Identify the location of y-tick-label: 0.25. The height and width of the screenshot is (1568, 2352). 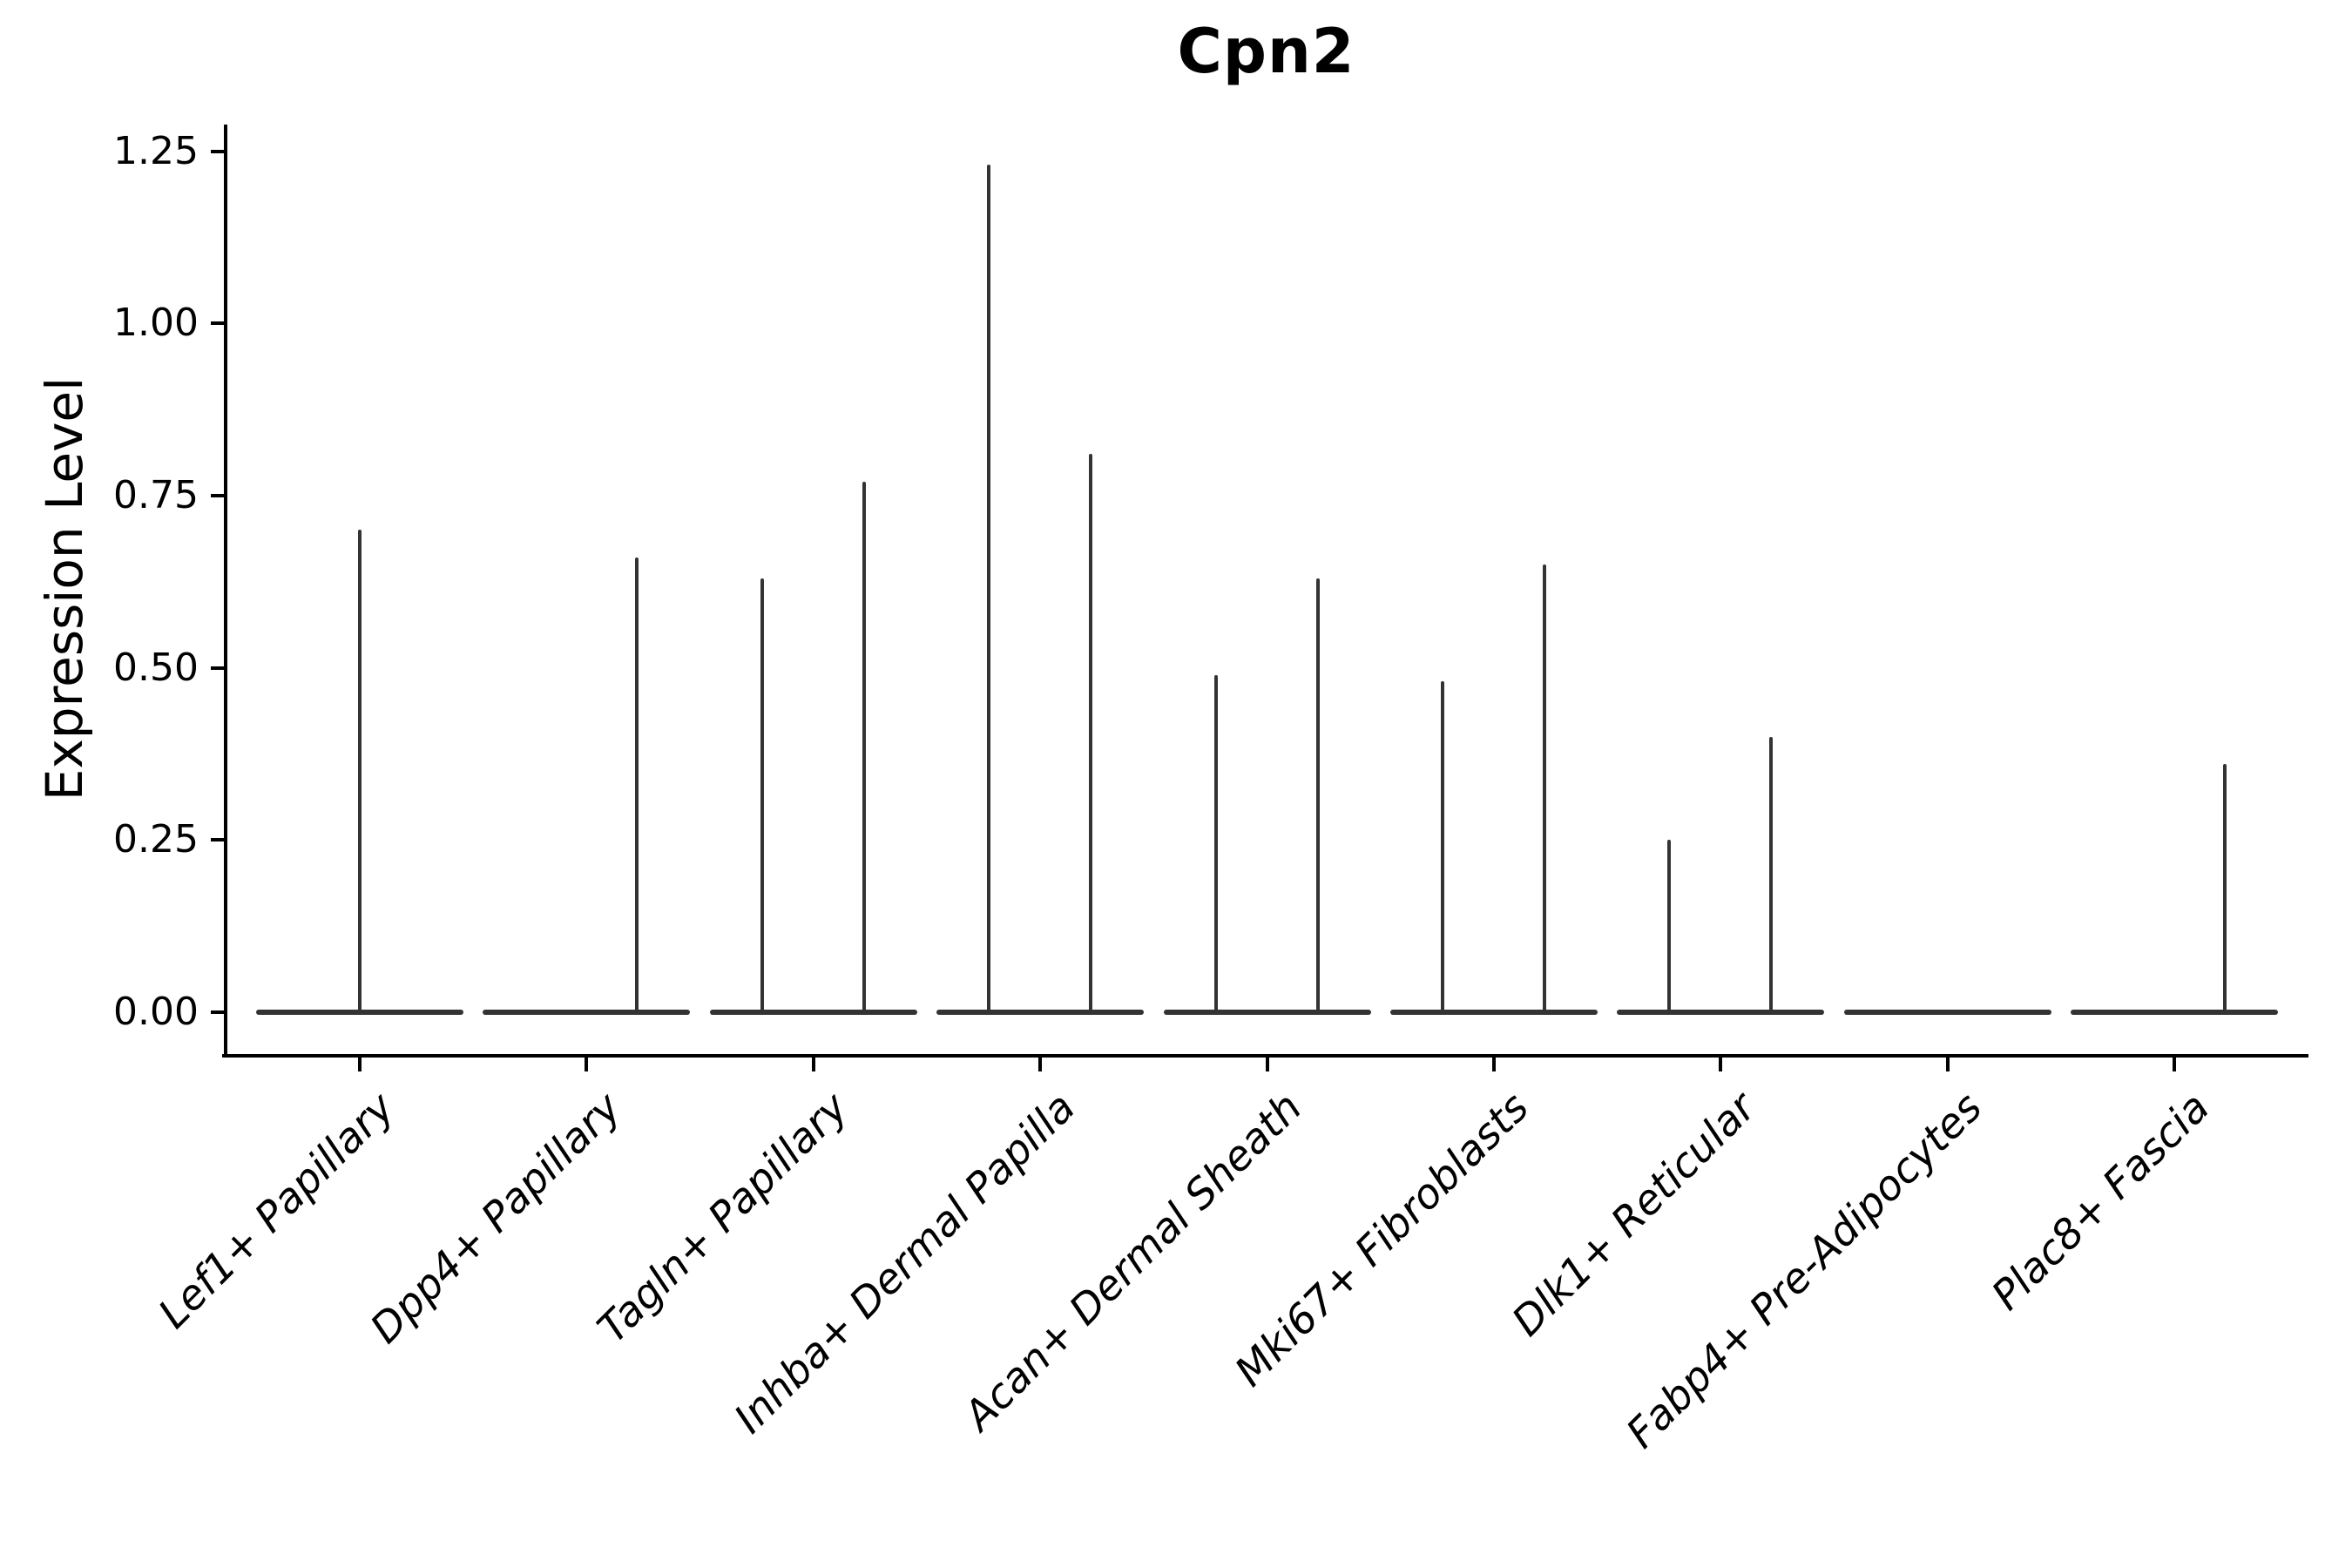
(156, 839).